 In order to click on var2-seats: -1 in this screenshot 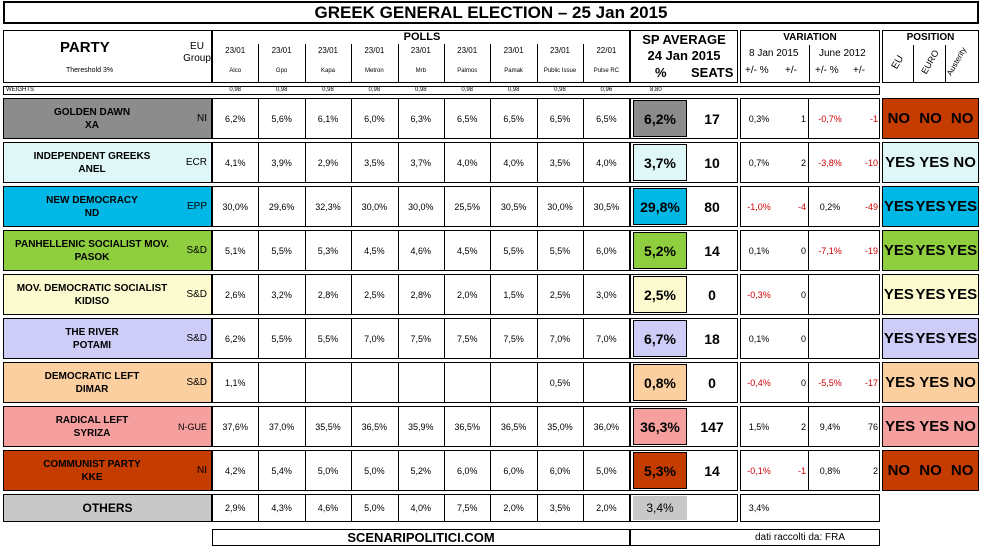, I will do `click(873, 118)`.